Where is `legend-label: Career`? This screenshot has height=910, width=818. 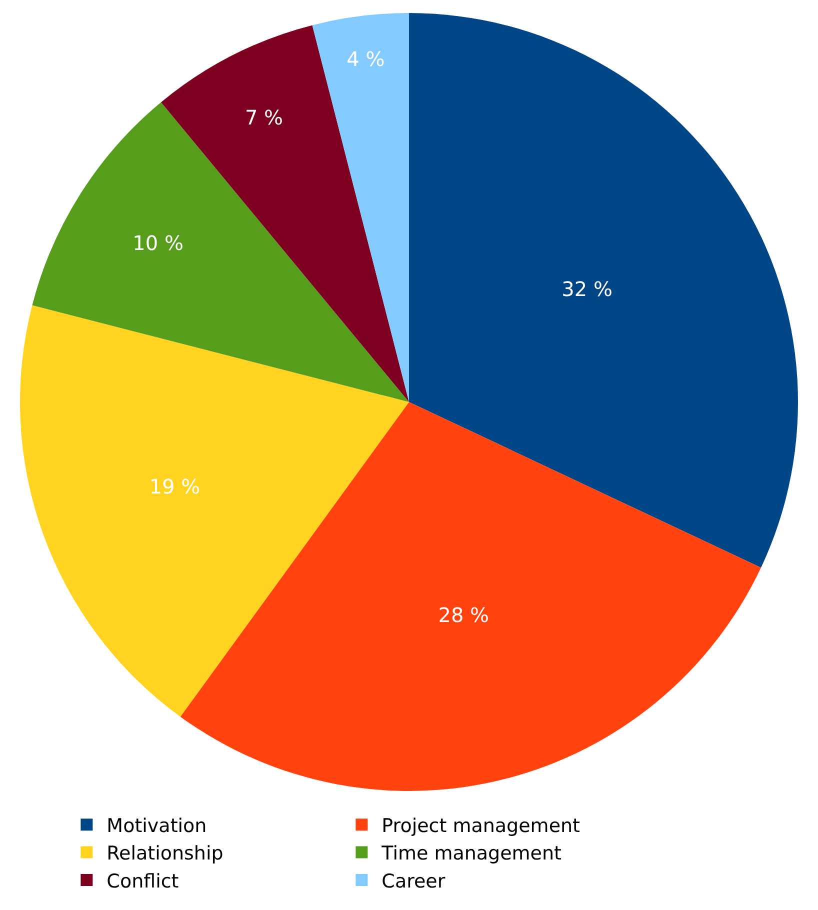
legend-label: Career is located at coordinates (414, 881).